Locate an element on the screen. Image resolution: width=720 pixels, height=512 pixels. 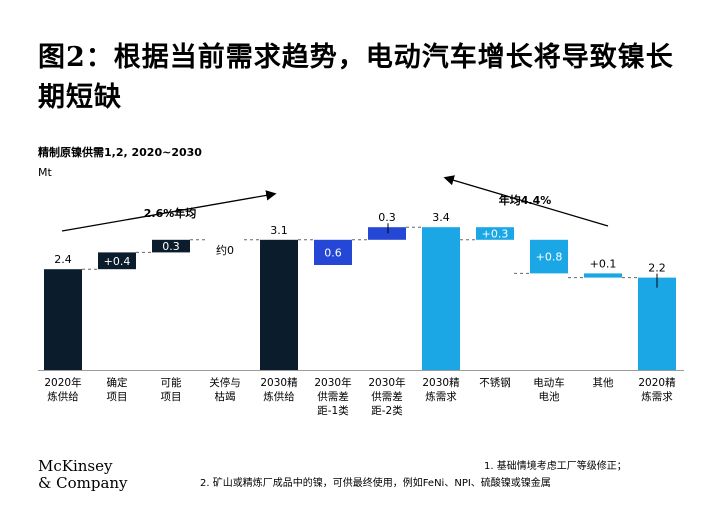
page-title: 图2：根据当前需求趋势，电动汽车增长将导致镍长期短缺 is located at coordinates (356, 77).